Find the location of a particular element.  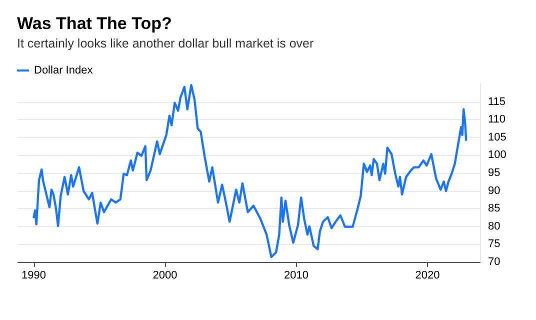

x-tick-label: 1990 is located at coordinates (34, 276).